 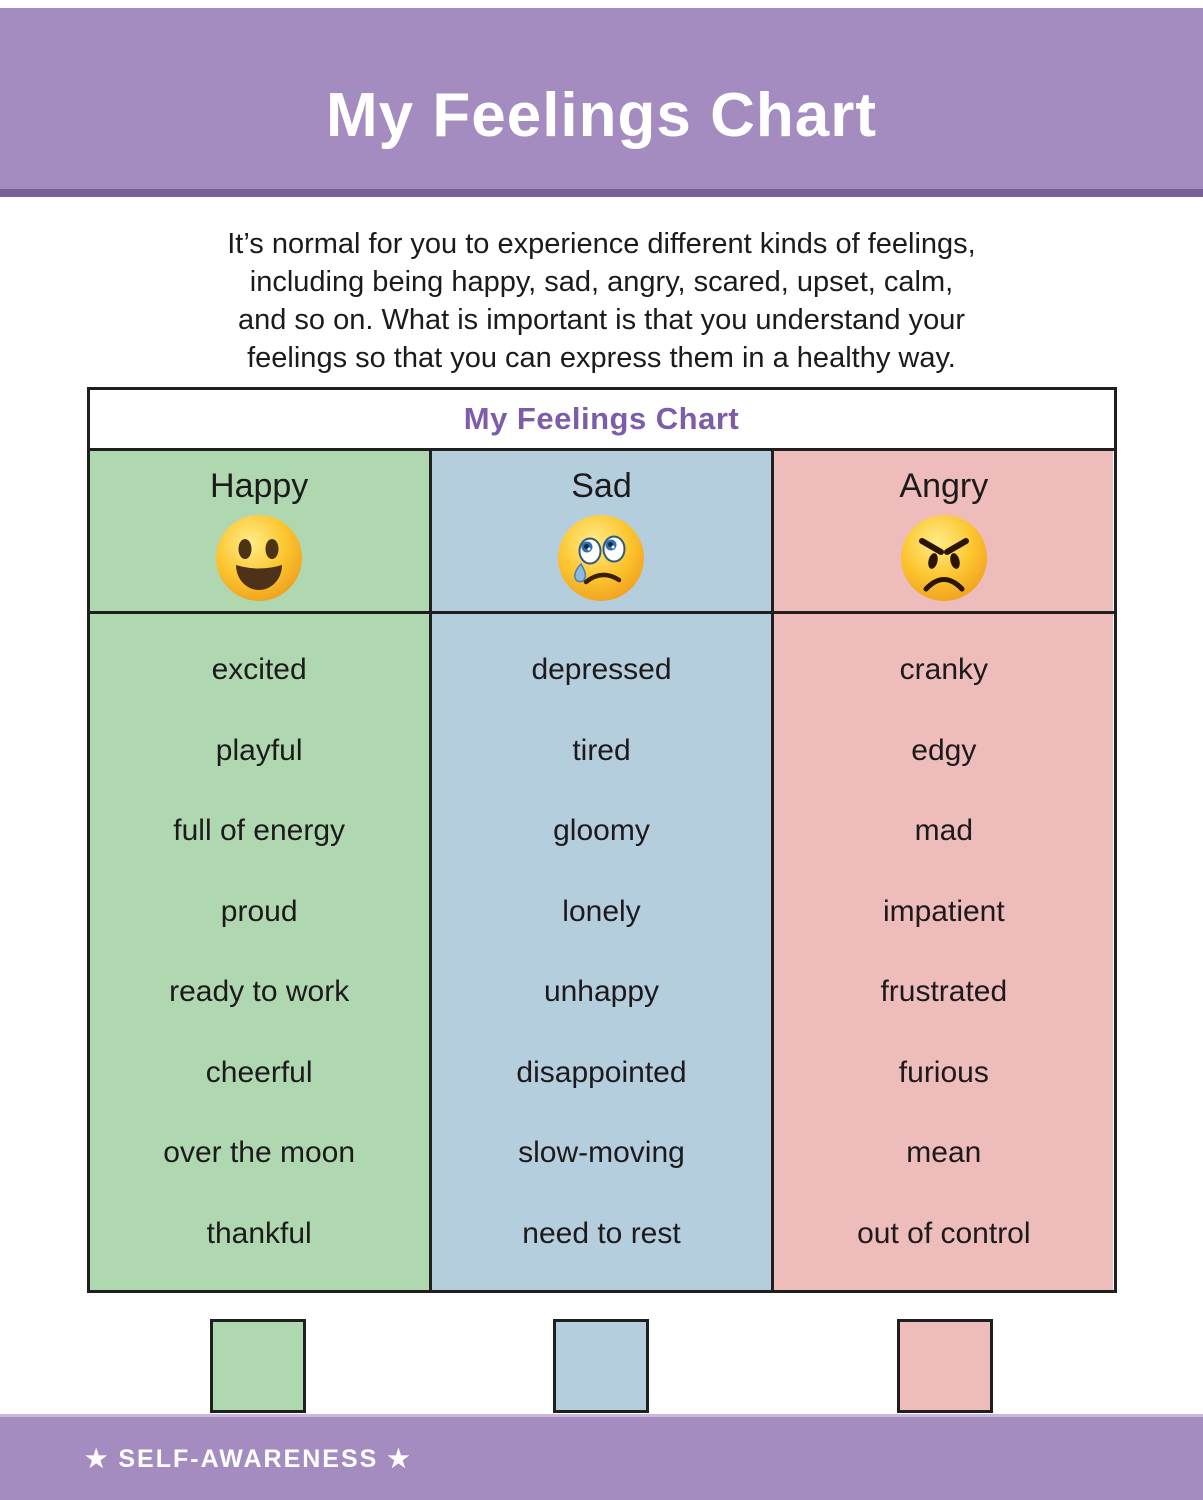 What do you see at coordinates (943, 558) in the screenshot?
I see `angry-face-icon` at bounding box center [943, 558].